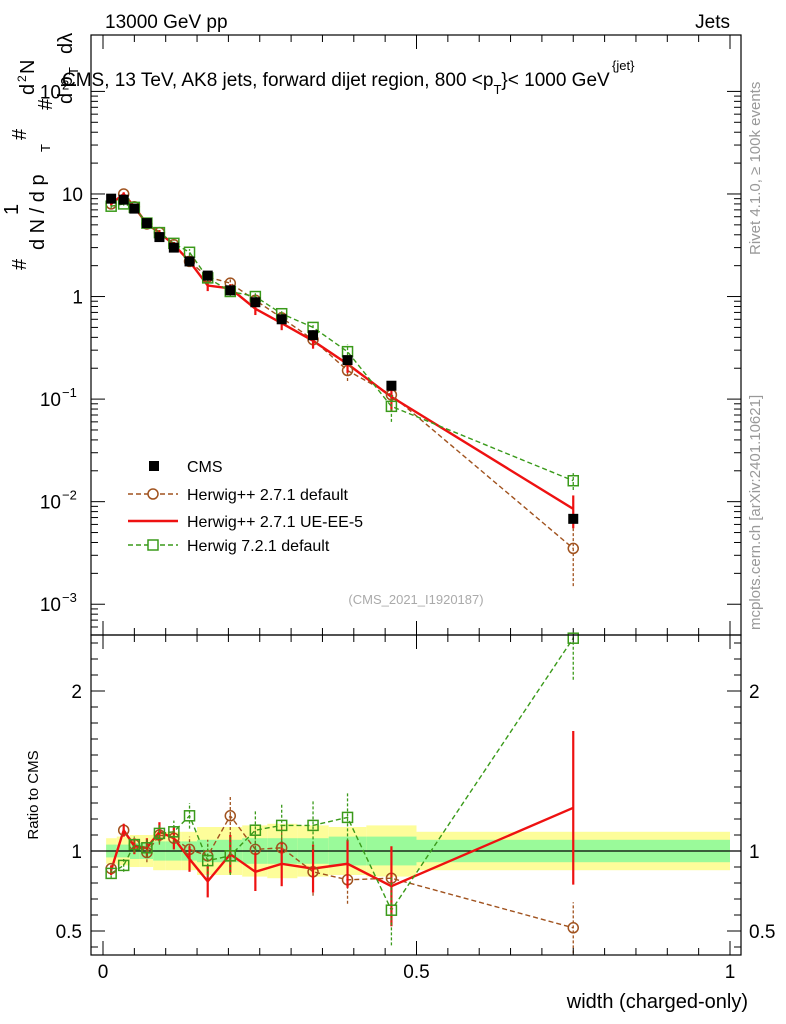 Image resolution: width=786 pixels, height=1024 pixels. What do you see at coordinates (77, 298) in the screenshot?
I see `main-ytick-label: 1` at bounding box center [77, 298].